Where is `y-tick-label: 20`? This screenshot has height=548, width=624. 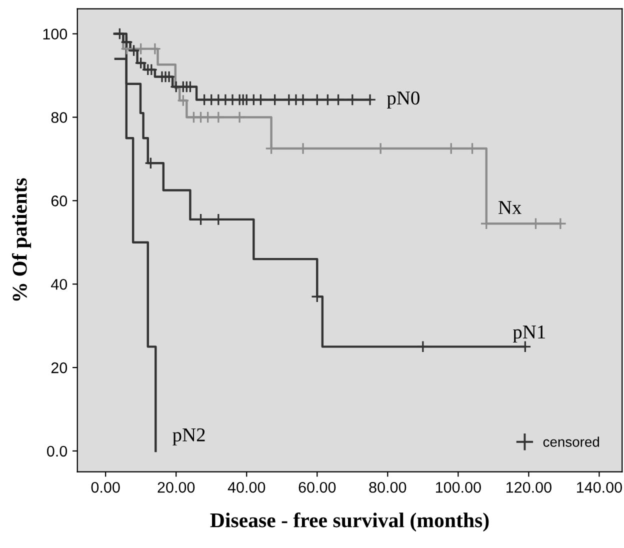 y-tick-label: 20 is located at coordinates (59, 368).